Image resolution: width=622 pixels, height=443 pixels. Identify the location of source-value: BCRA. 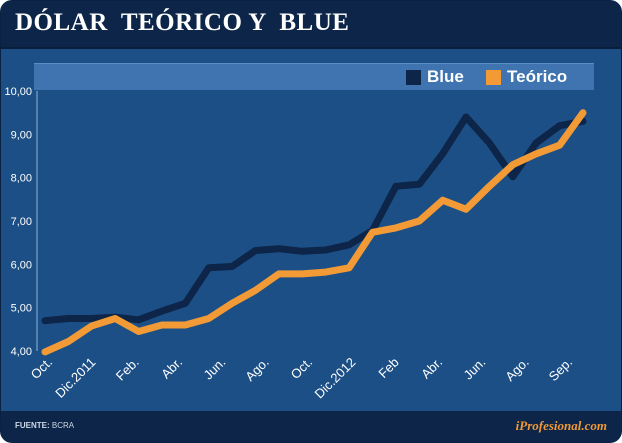
(63, 425).